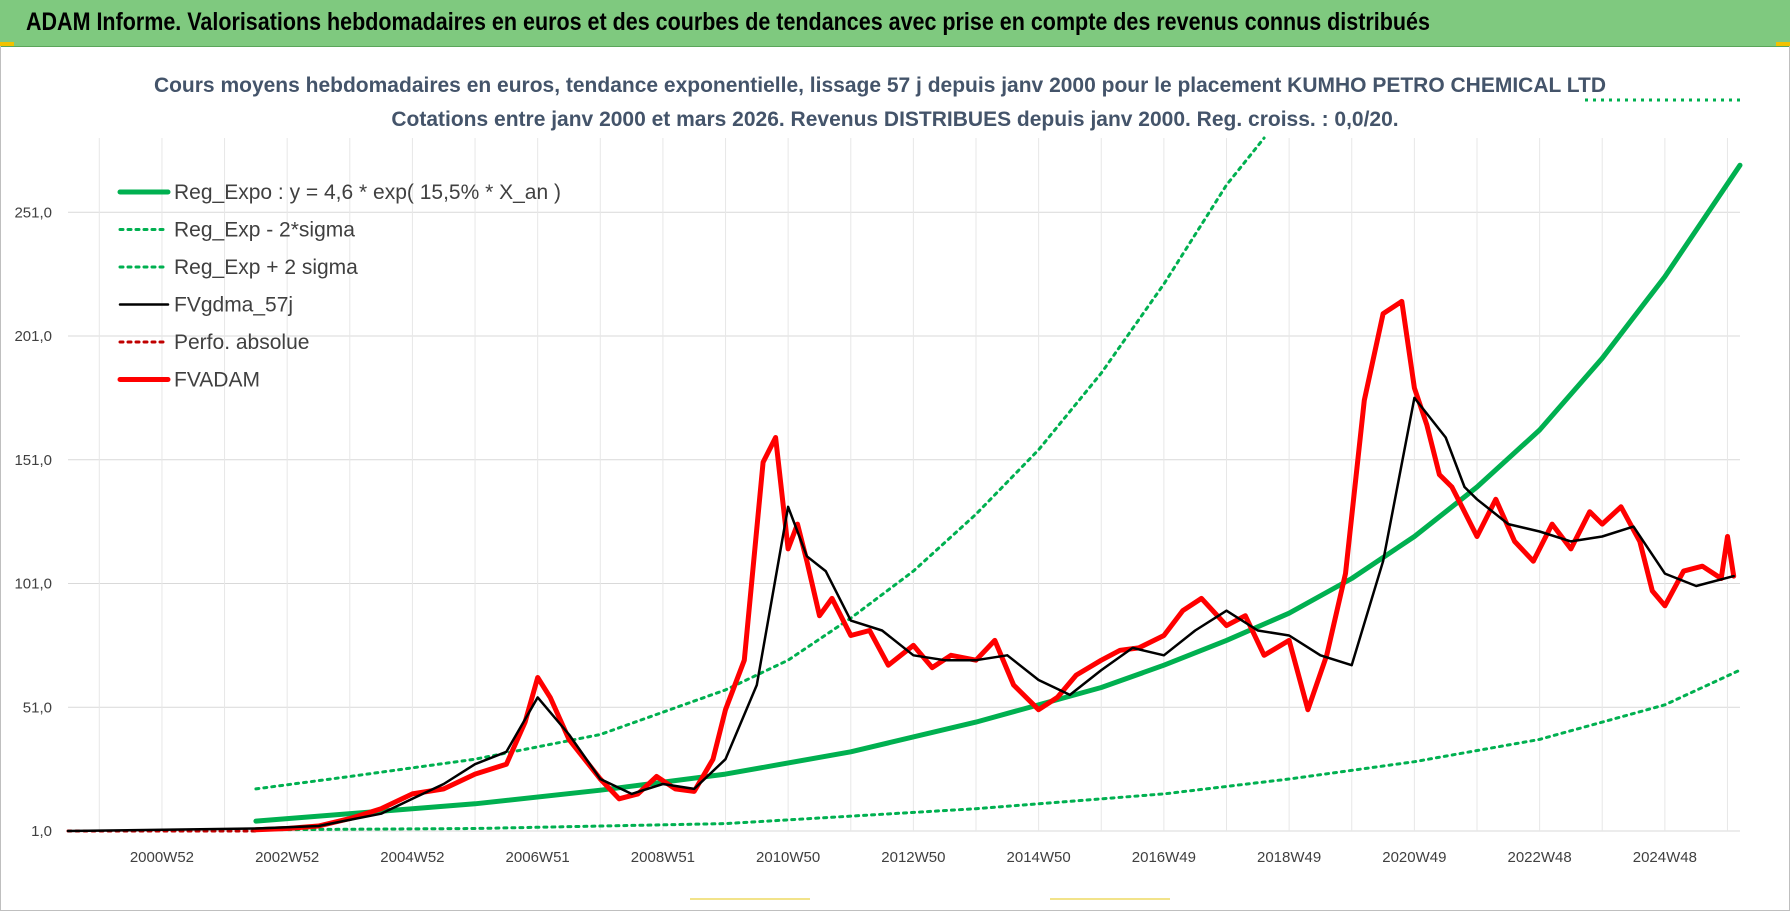  Describe the element at coordinates (33, 460) in the screenshot. I see `y-tick-label: 151,0` at that location.